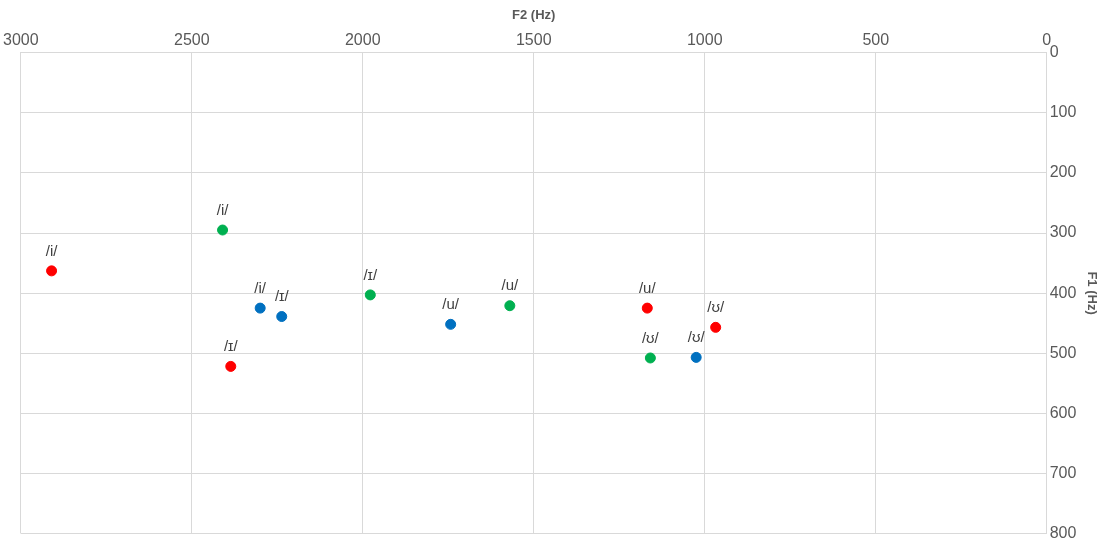  What do you see at coordinates (1054, 52) in the screenshot?
I see `y-tick-label: 0` at bounding box center [1054, 52].